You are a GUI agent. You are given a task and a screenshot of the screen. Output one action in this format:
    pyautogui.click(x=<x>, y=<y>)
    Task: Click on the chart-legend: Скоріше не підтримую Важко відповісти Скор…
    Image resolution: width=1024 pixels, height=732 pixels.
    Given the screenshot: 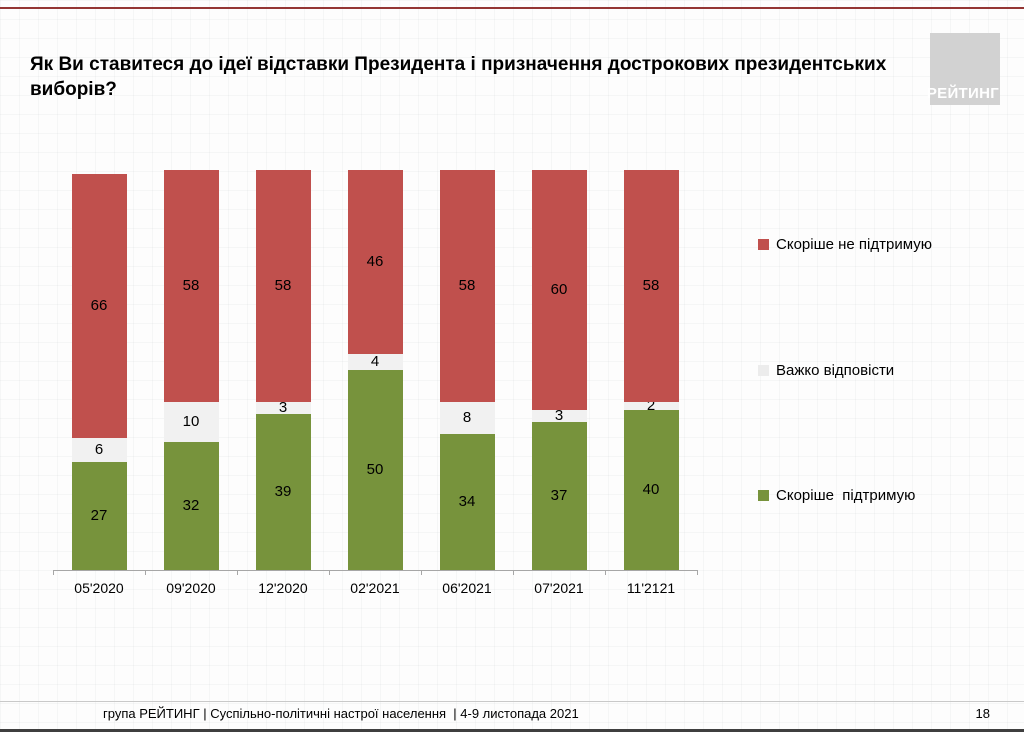 What is the action you would take?
    pyautogui.click(x=889, y=370)
    